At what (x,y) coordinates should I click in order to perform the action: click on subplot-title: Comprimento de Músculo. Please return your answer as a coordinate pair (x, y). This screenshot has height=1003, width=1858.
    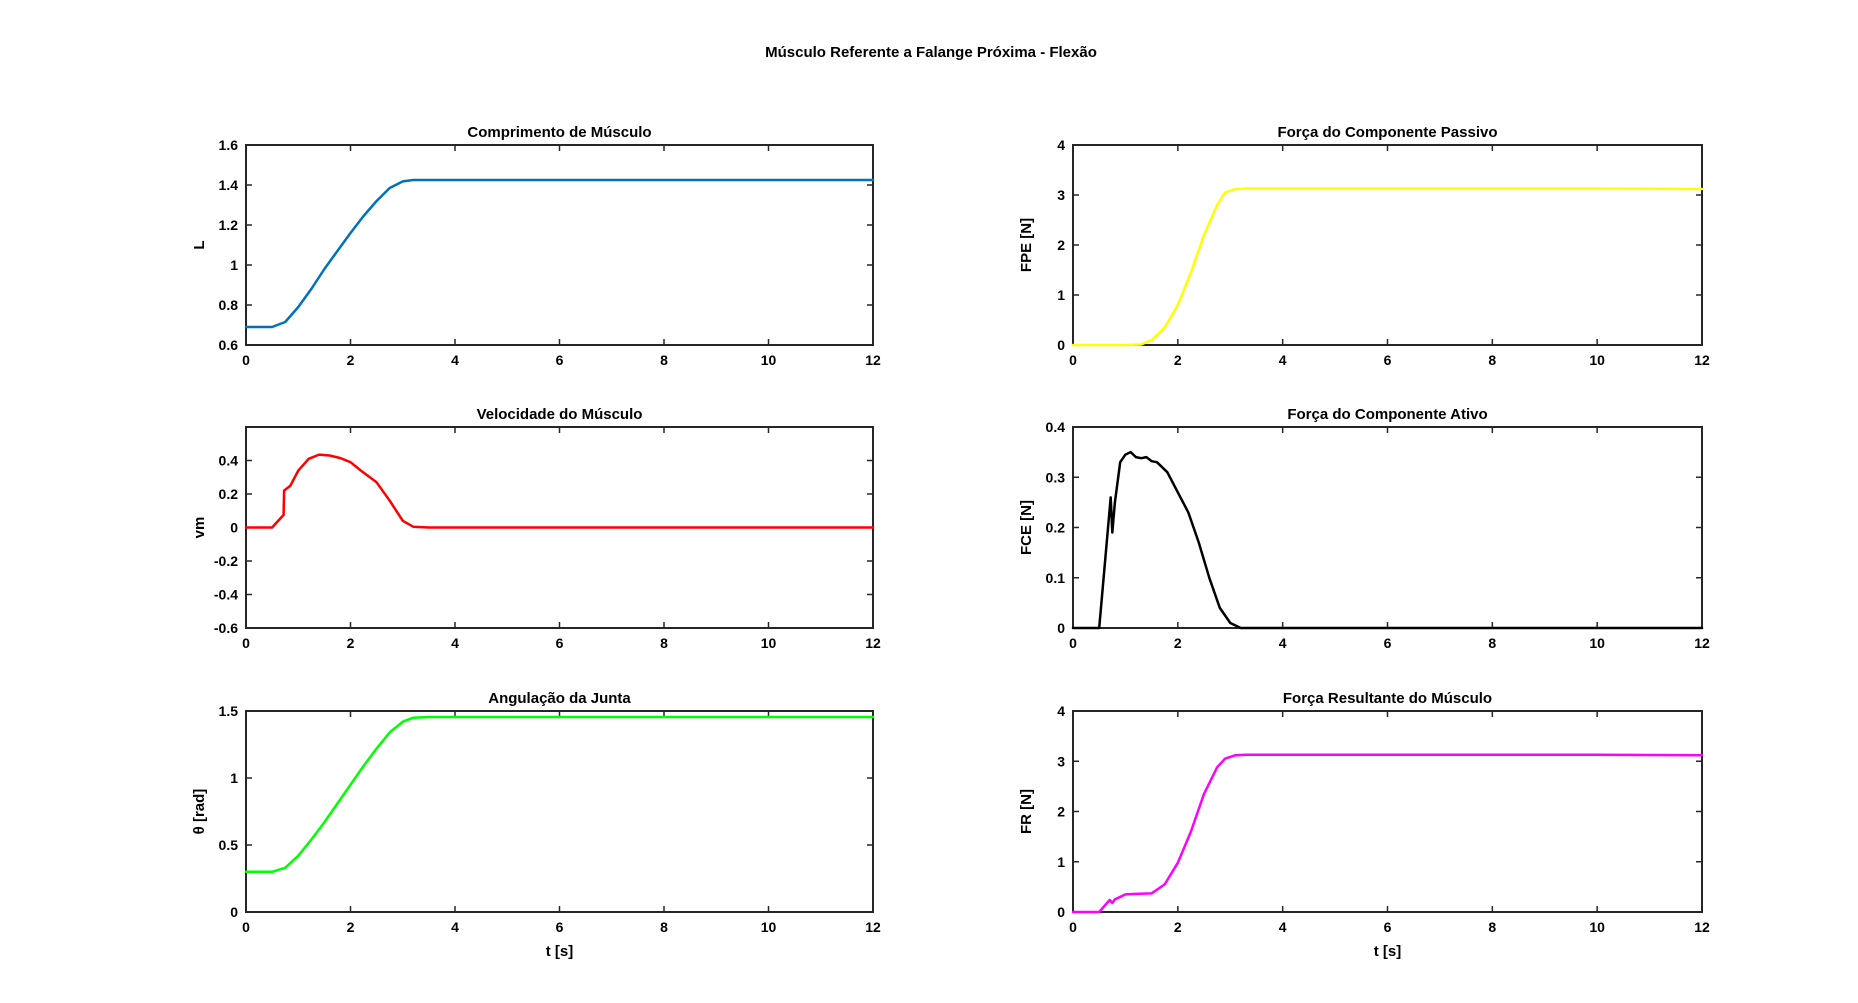
    Looking at the image, I should click on (559, 132).